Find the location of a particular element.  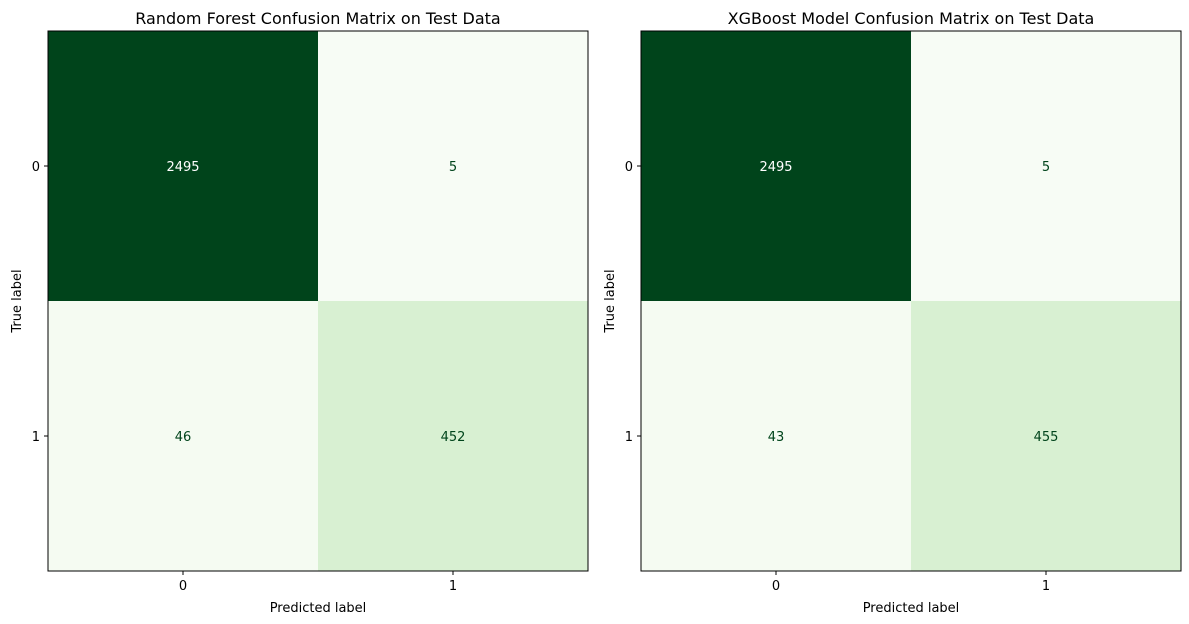

cell-value-1-1: 452 is located at coordinates (453, 437).